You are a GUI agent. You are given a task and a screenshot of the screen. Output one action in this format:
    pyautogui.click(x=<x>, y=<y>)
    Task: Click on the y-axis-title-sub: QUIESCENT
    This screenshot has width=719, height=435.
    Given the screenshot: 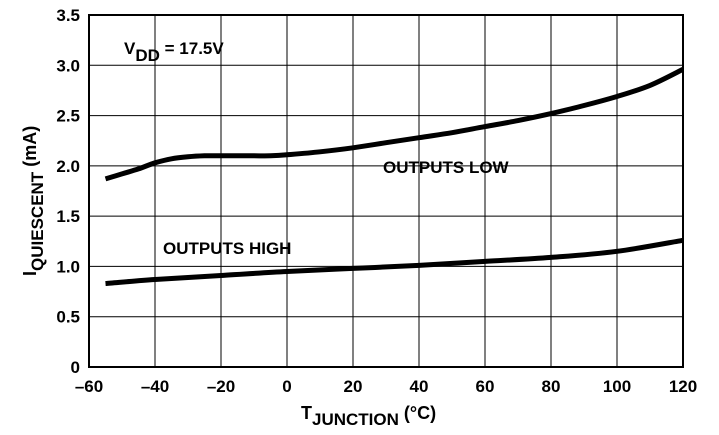 What is the action you would take?
    pyautogui.click(x=37, y=221)
    